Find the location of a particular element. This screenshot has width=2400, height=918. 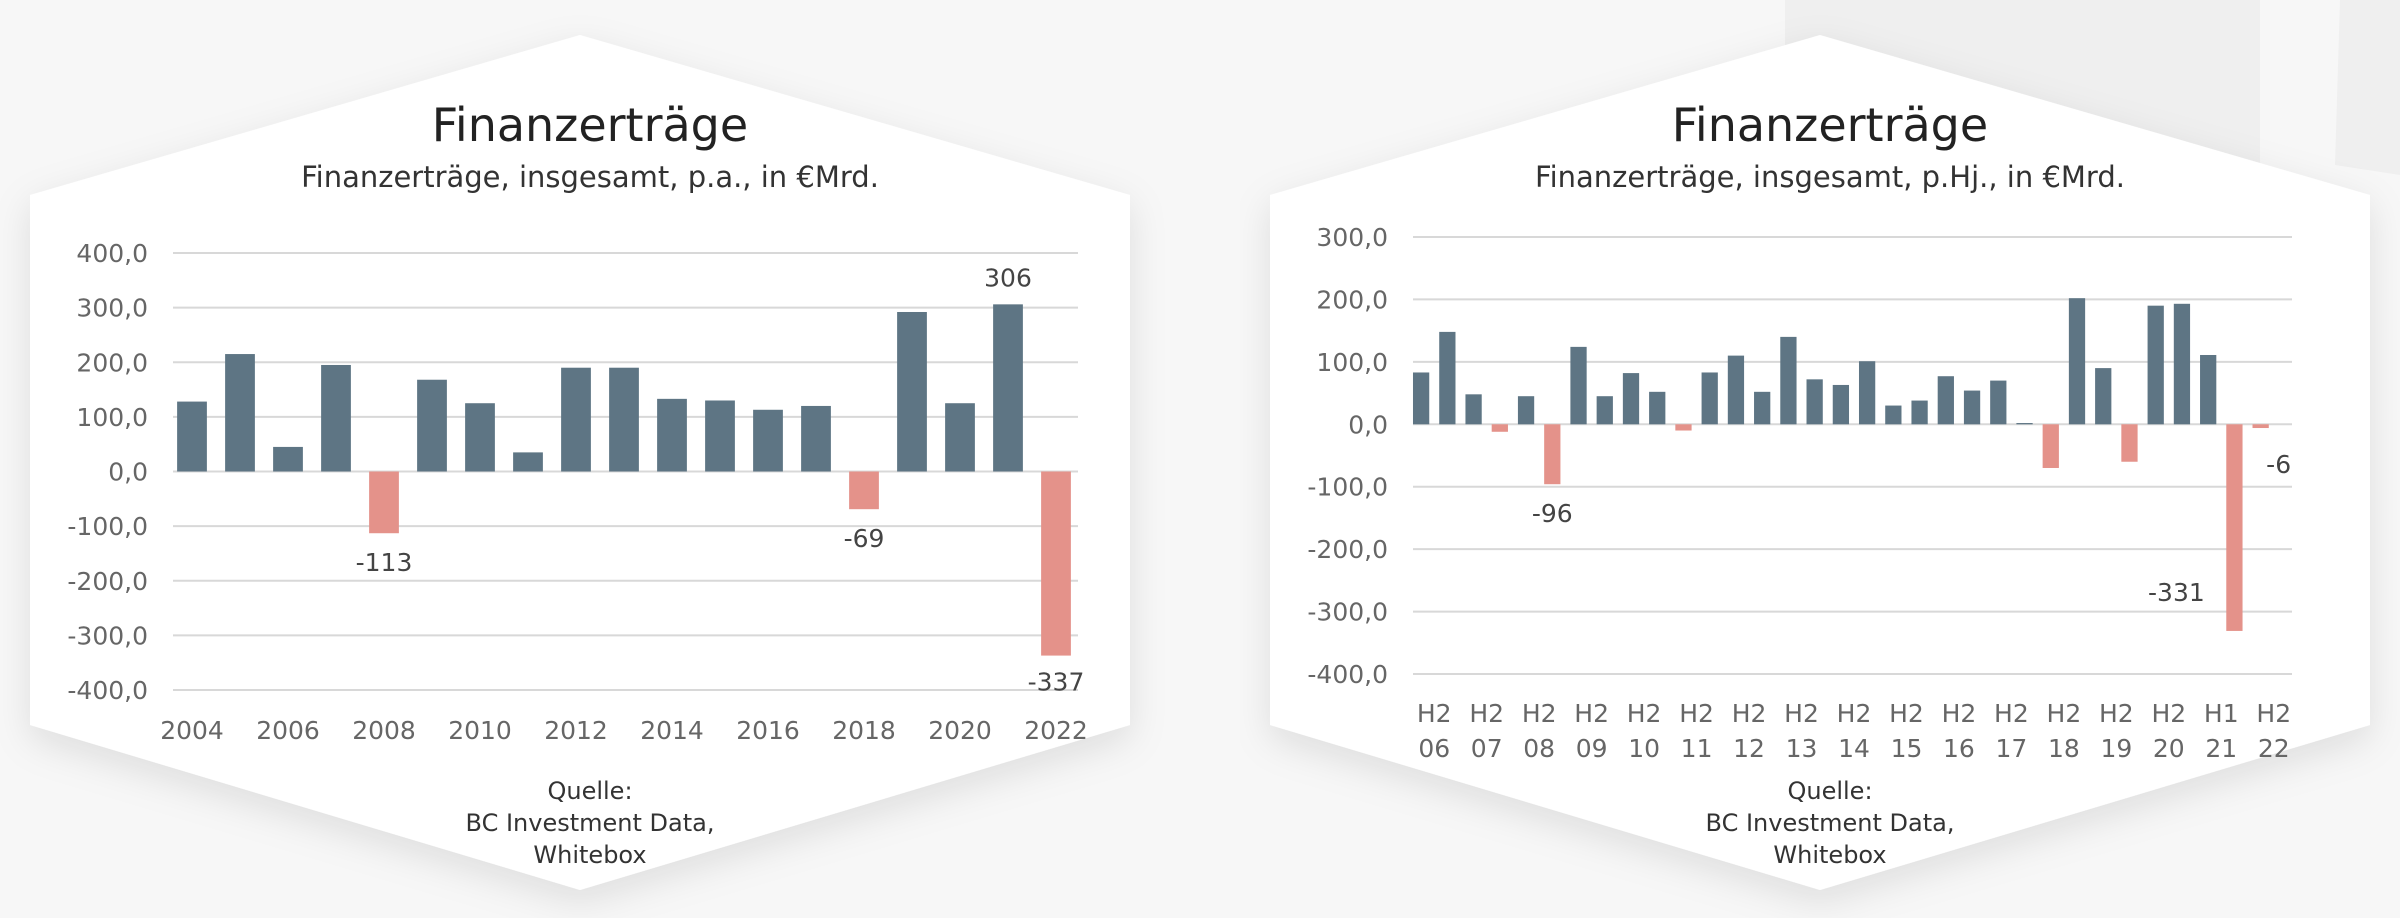

x-tick-label: 2008 is located at coordinates (384, 730).